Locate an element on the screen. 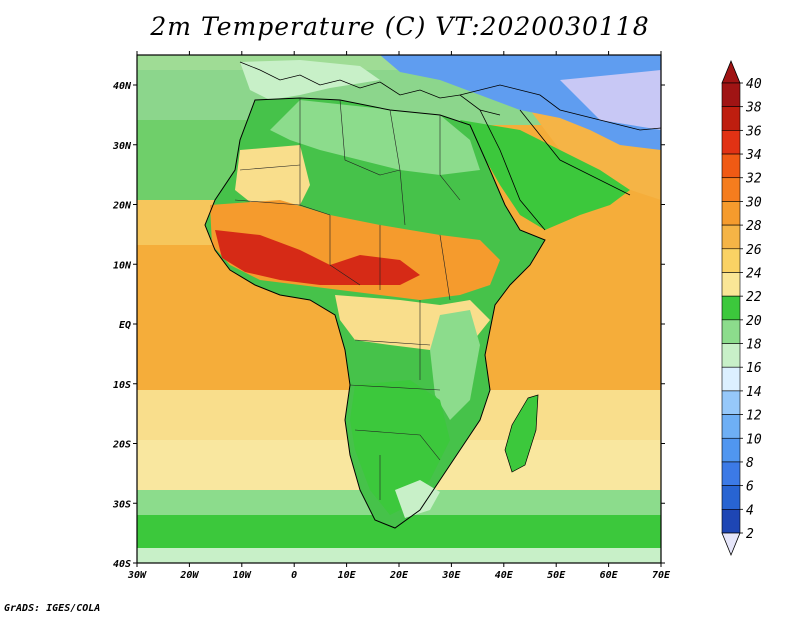 The height and width of the screenshot is (618, 800). colorbar-label: 28 is located at coordinates (754, 226).